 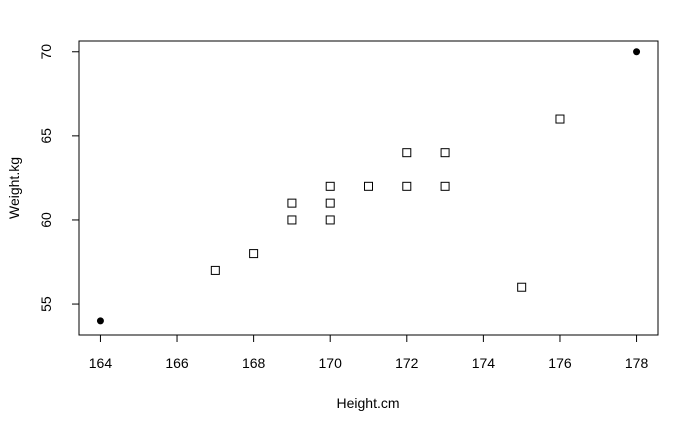 What do you see at coordinates (254, 363) in the screenshot?
I see `x-tick-label: 168` at bounding box center [254, 363].